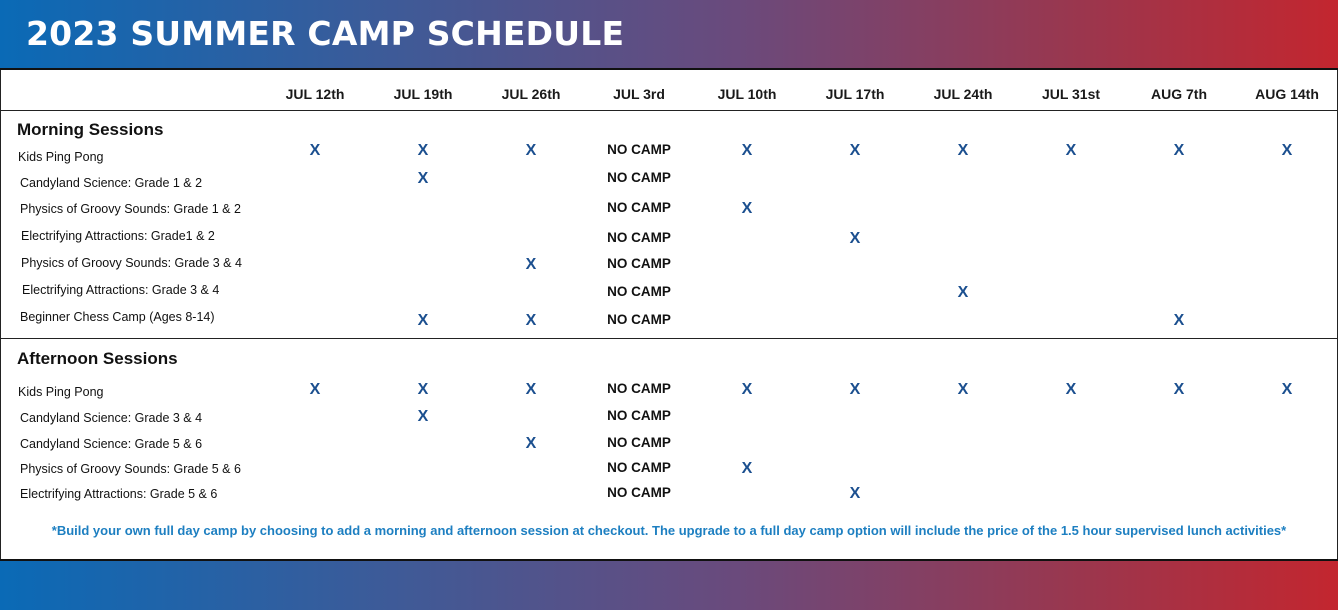 Image resolution: width=1338 pixels, height=610 pixels. I want to click on column-header: JUL 12th, so click(315, 94).